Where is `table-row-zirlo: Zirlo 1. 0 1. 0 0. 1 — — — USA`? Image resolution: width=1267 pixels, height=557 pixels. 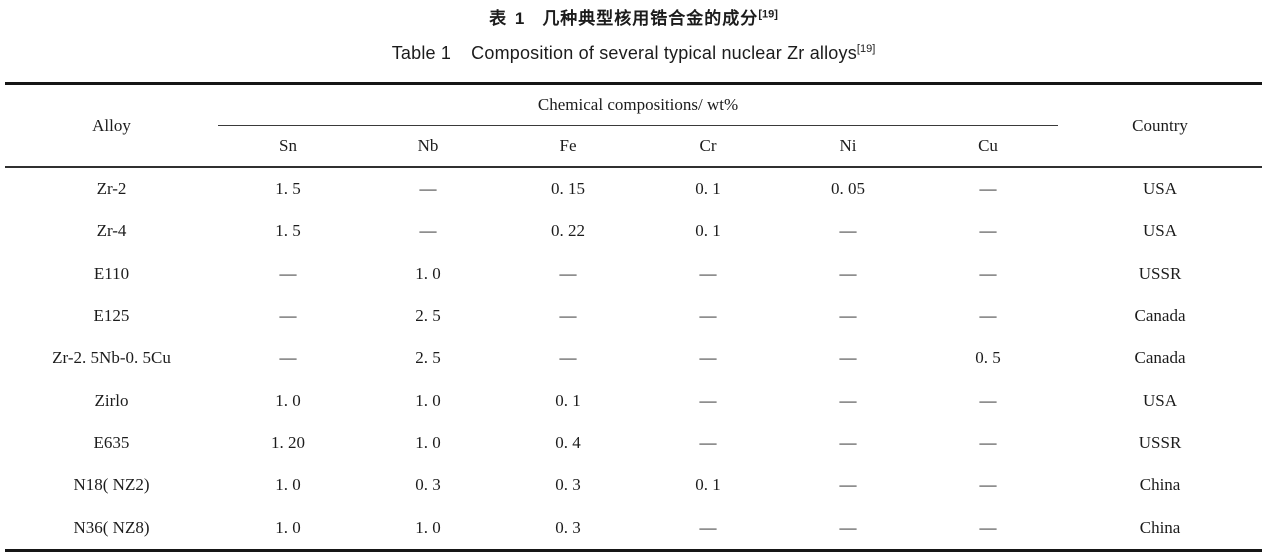 table-row-zirlo: Zirlo 1. 0 1. 0 0. 1 — — — USA is located at coordinates (633, 400).